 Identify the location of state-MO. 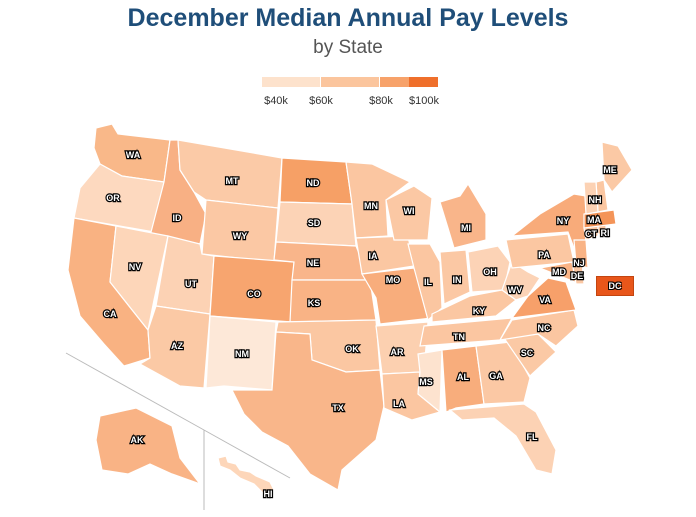
(397, 296).